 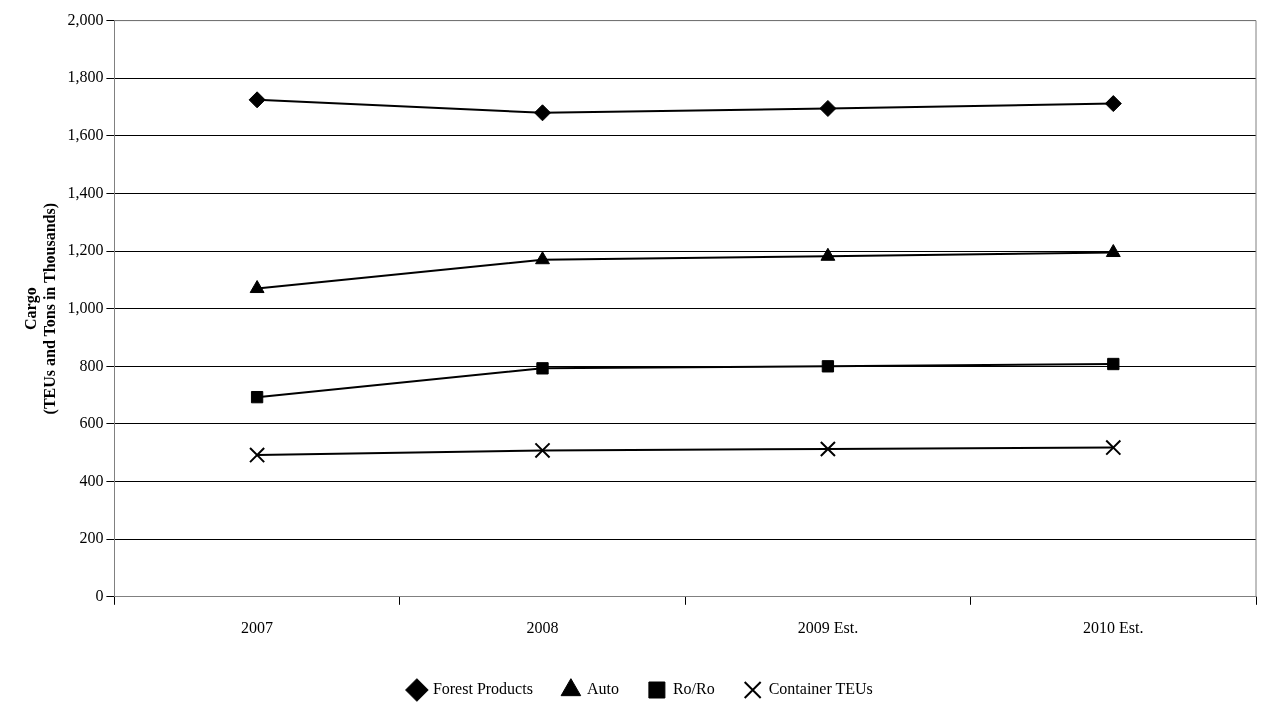 I want to click on y-tick-label: 800, so click(x=91, y=365).